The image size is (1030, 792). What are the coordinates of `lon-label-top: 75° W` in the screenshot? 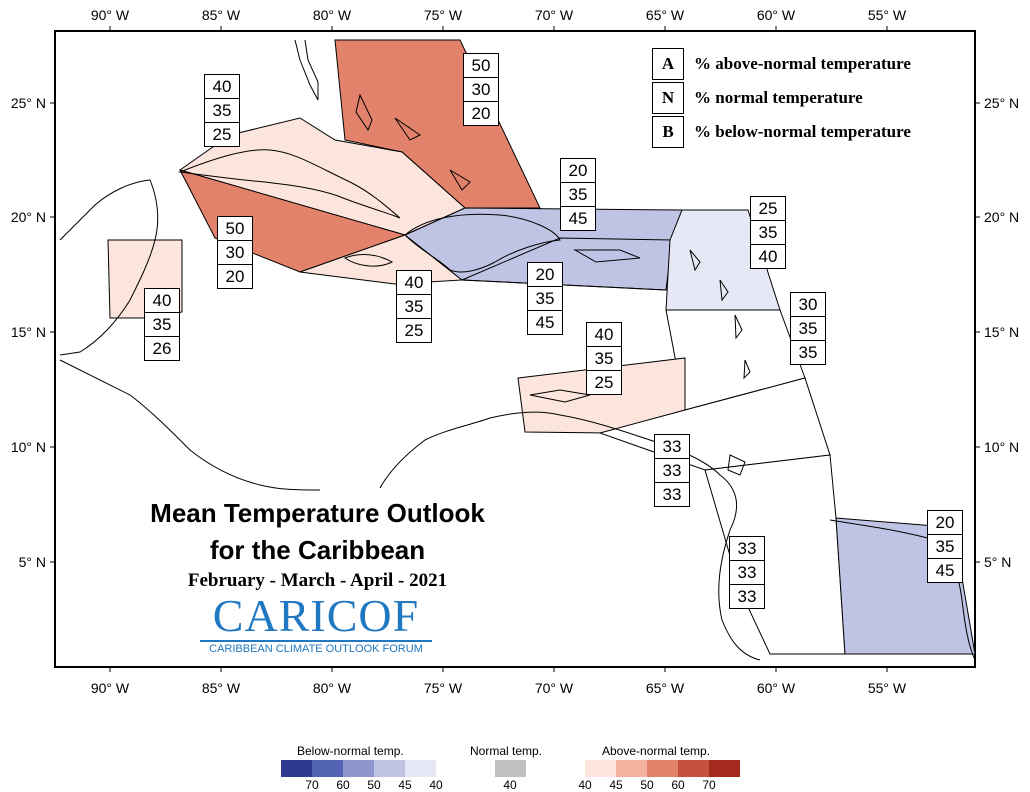 It's located at (443, 15).